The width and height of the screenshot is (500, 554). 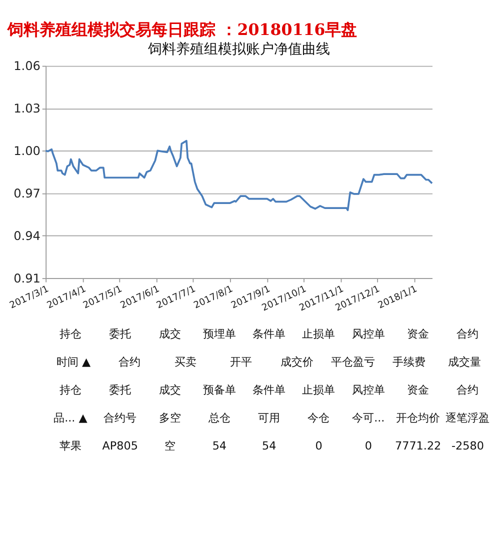 What do you see at coordinates (70, 445) in the screenshot?
I see `text: 苹果` at bounding box center [70, 445].